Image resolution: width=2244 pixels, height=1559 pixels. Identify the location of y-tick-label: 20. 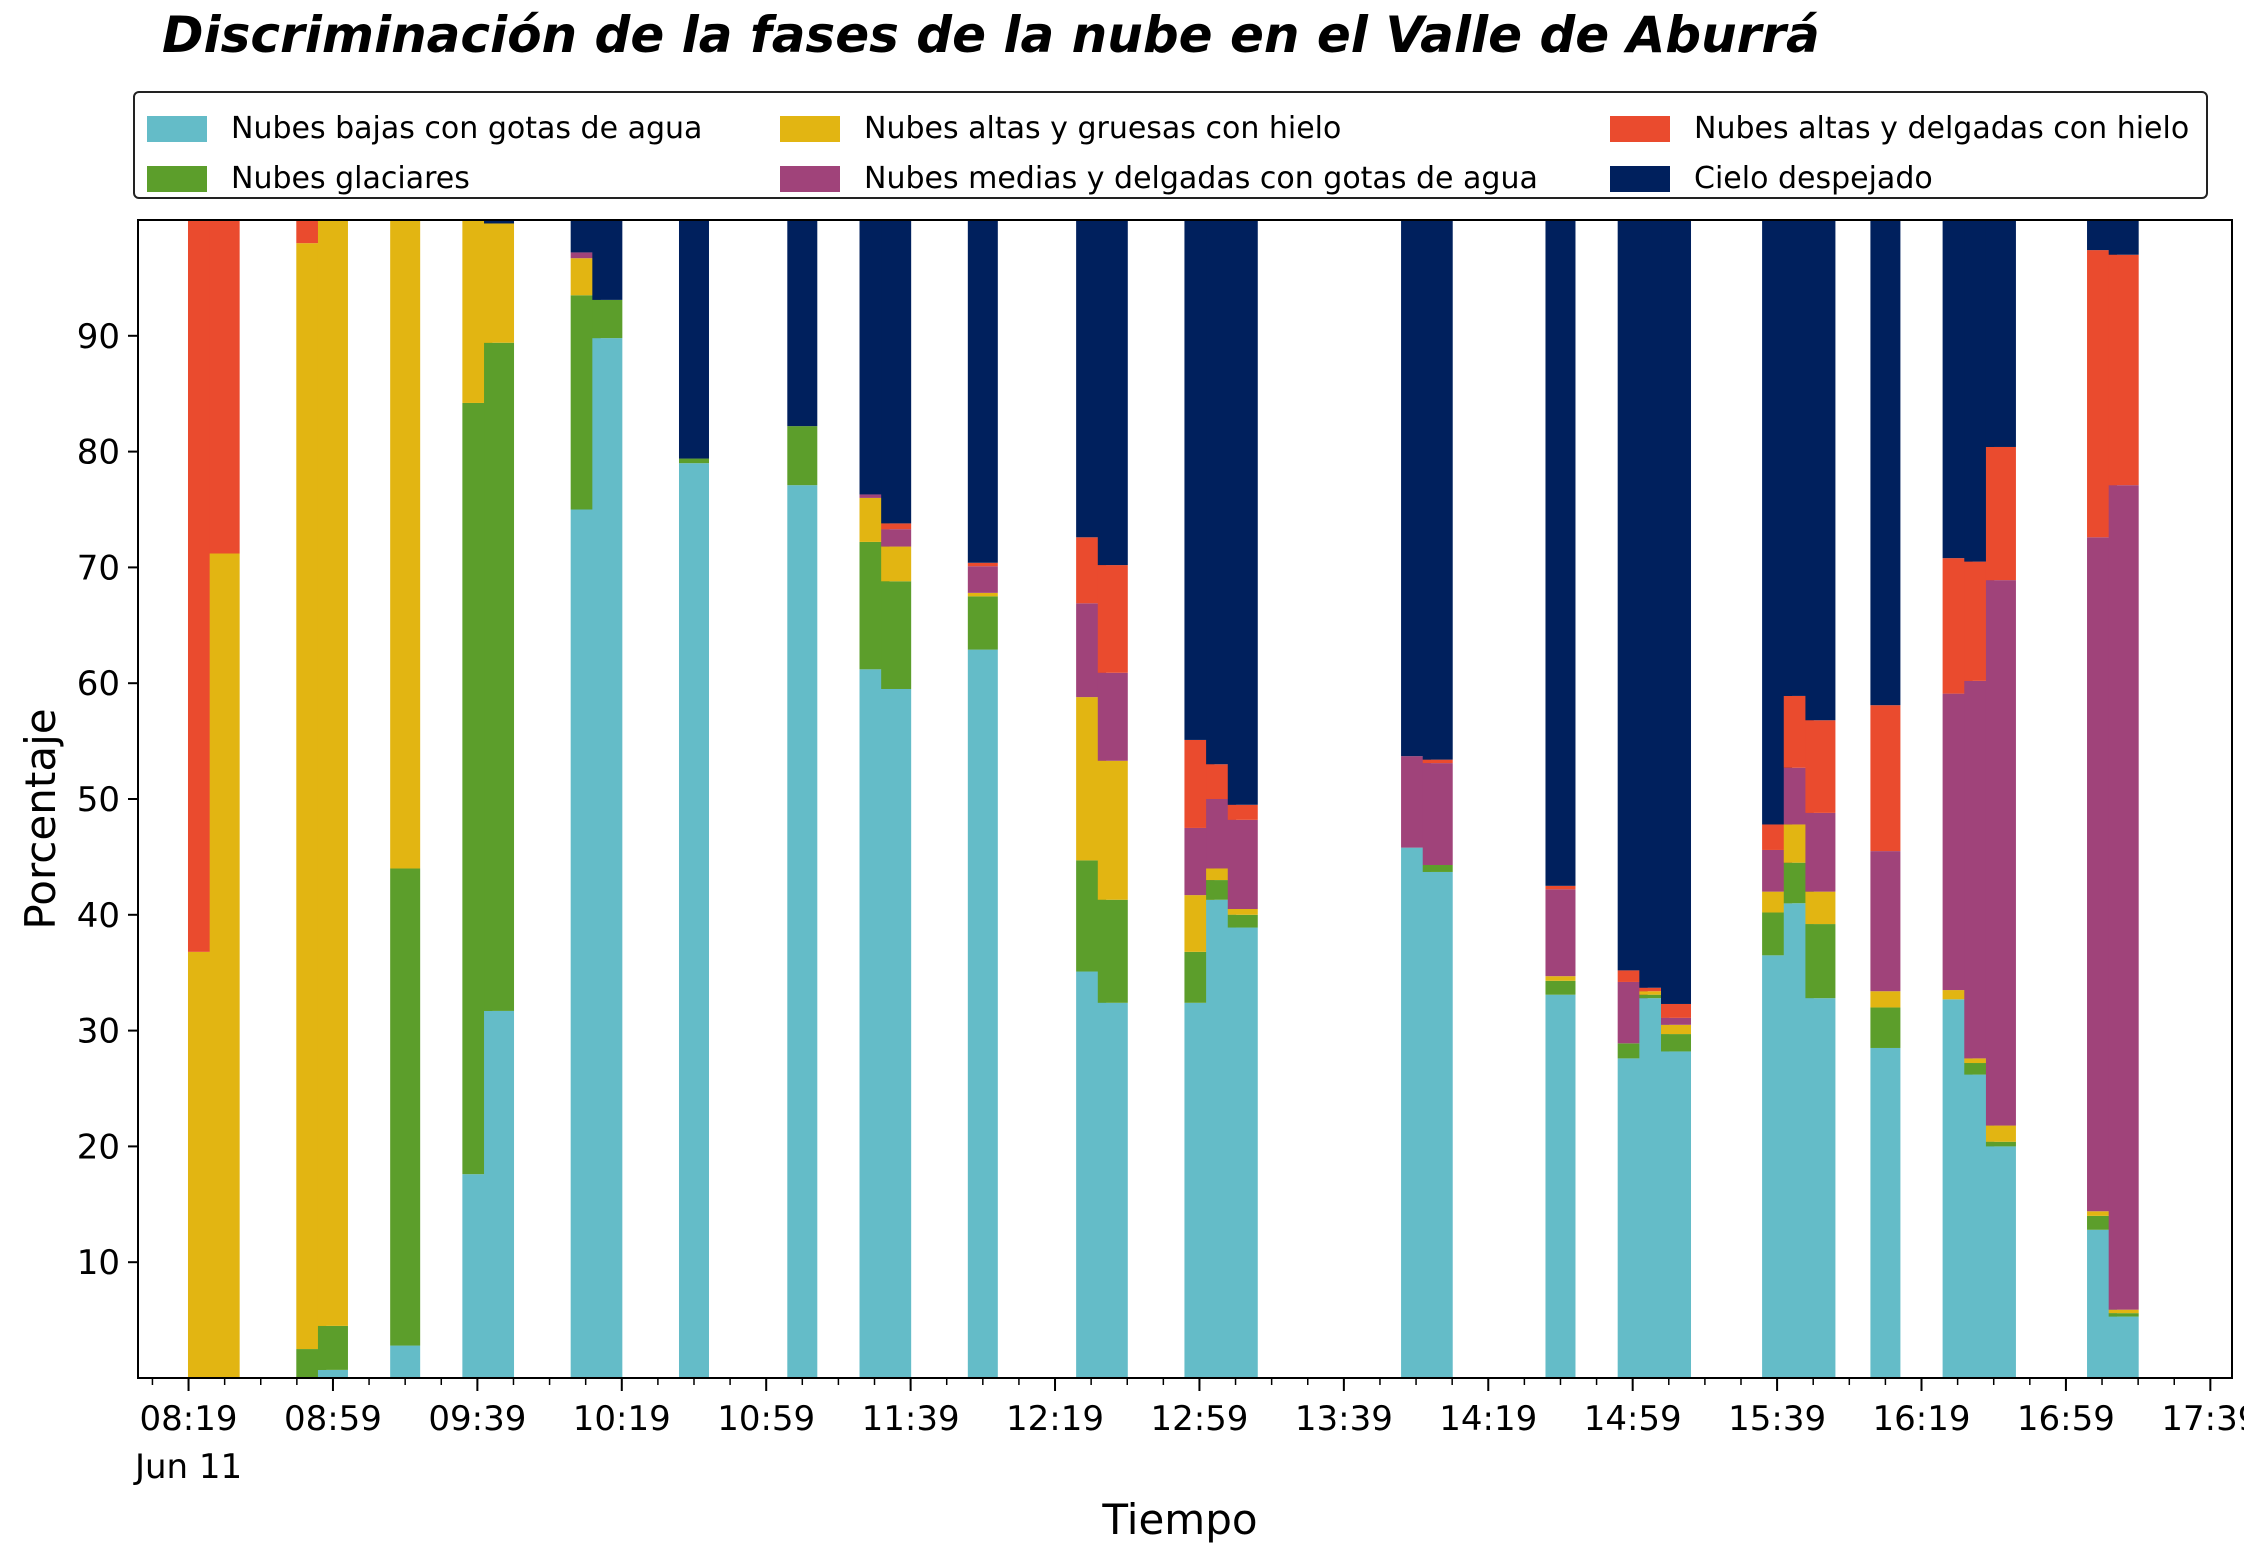
(98, 1147).